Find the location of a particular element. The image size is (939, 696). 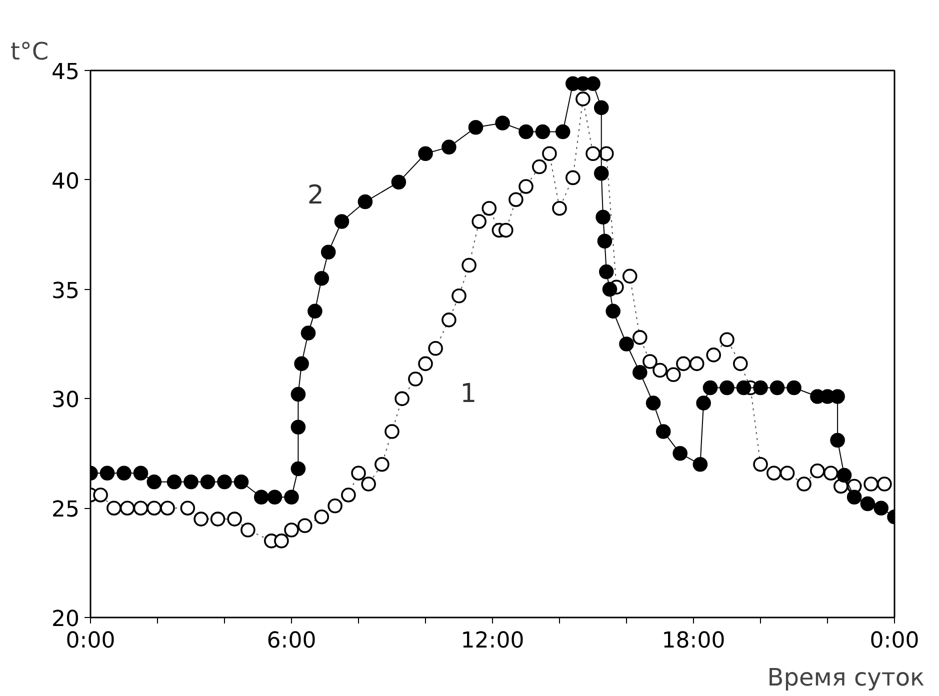

x-axis-title: Время суток is located at coordinates (846, 678).